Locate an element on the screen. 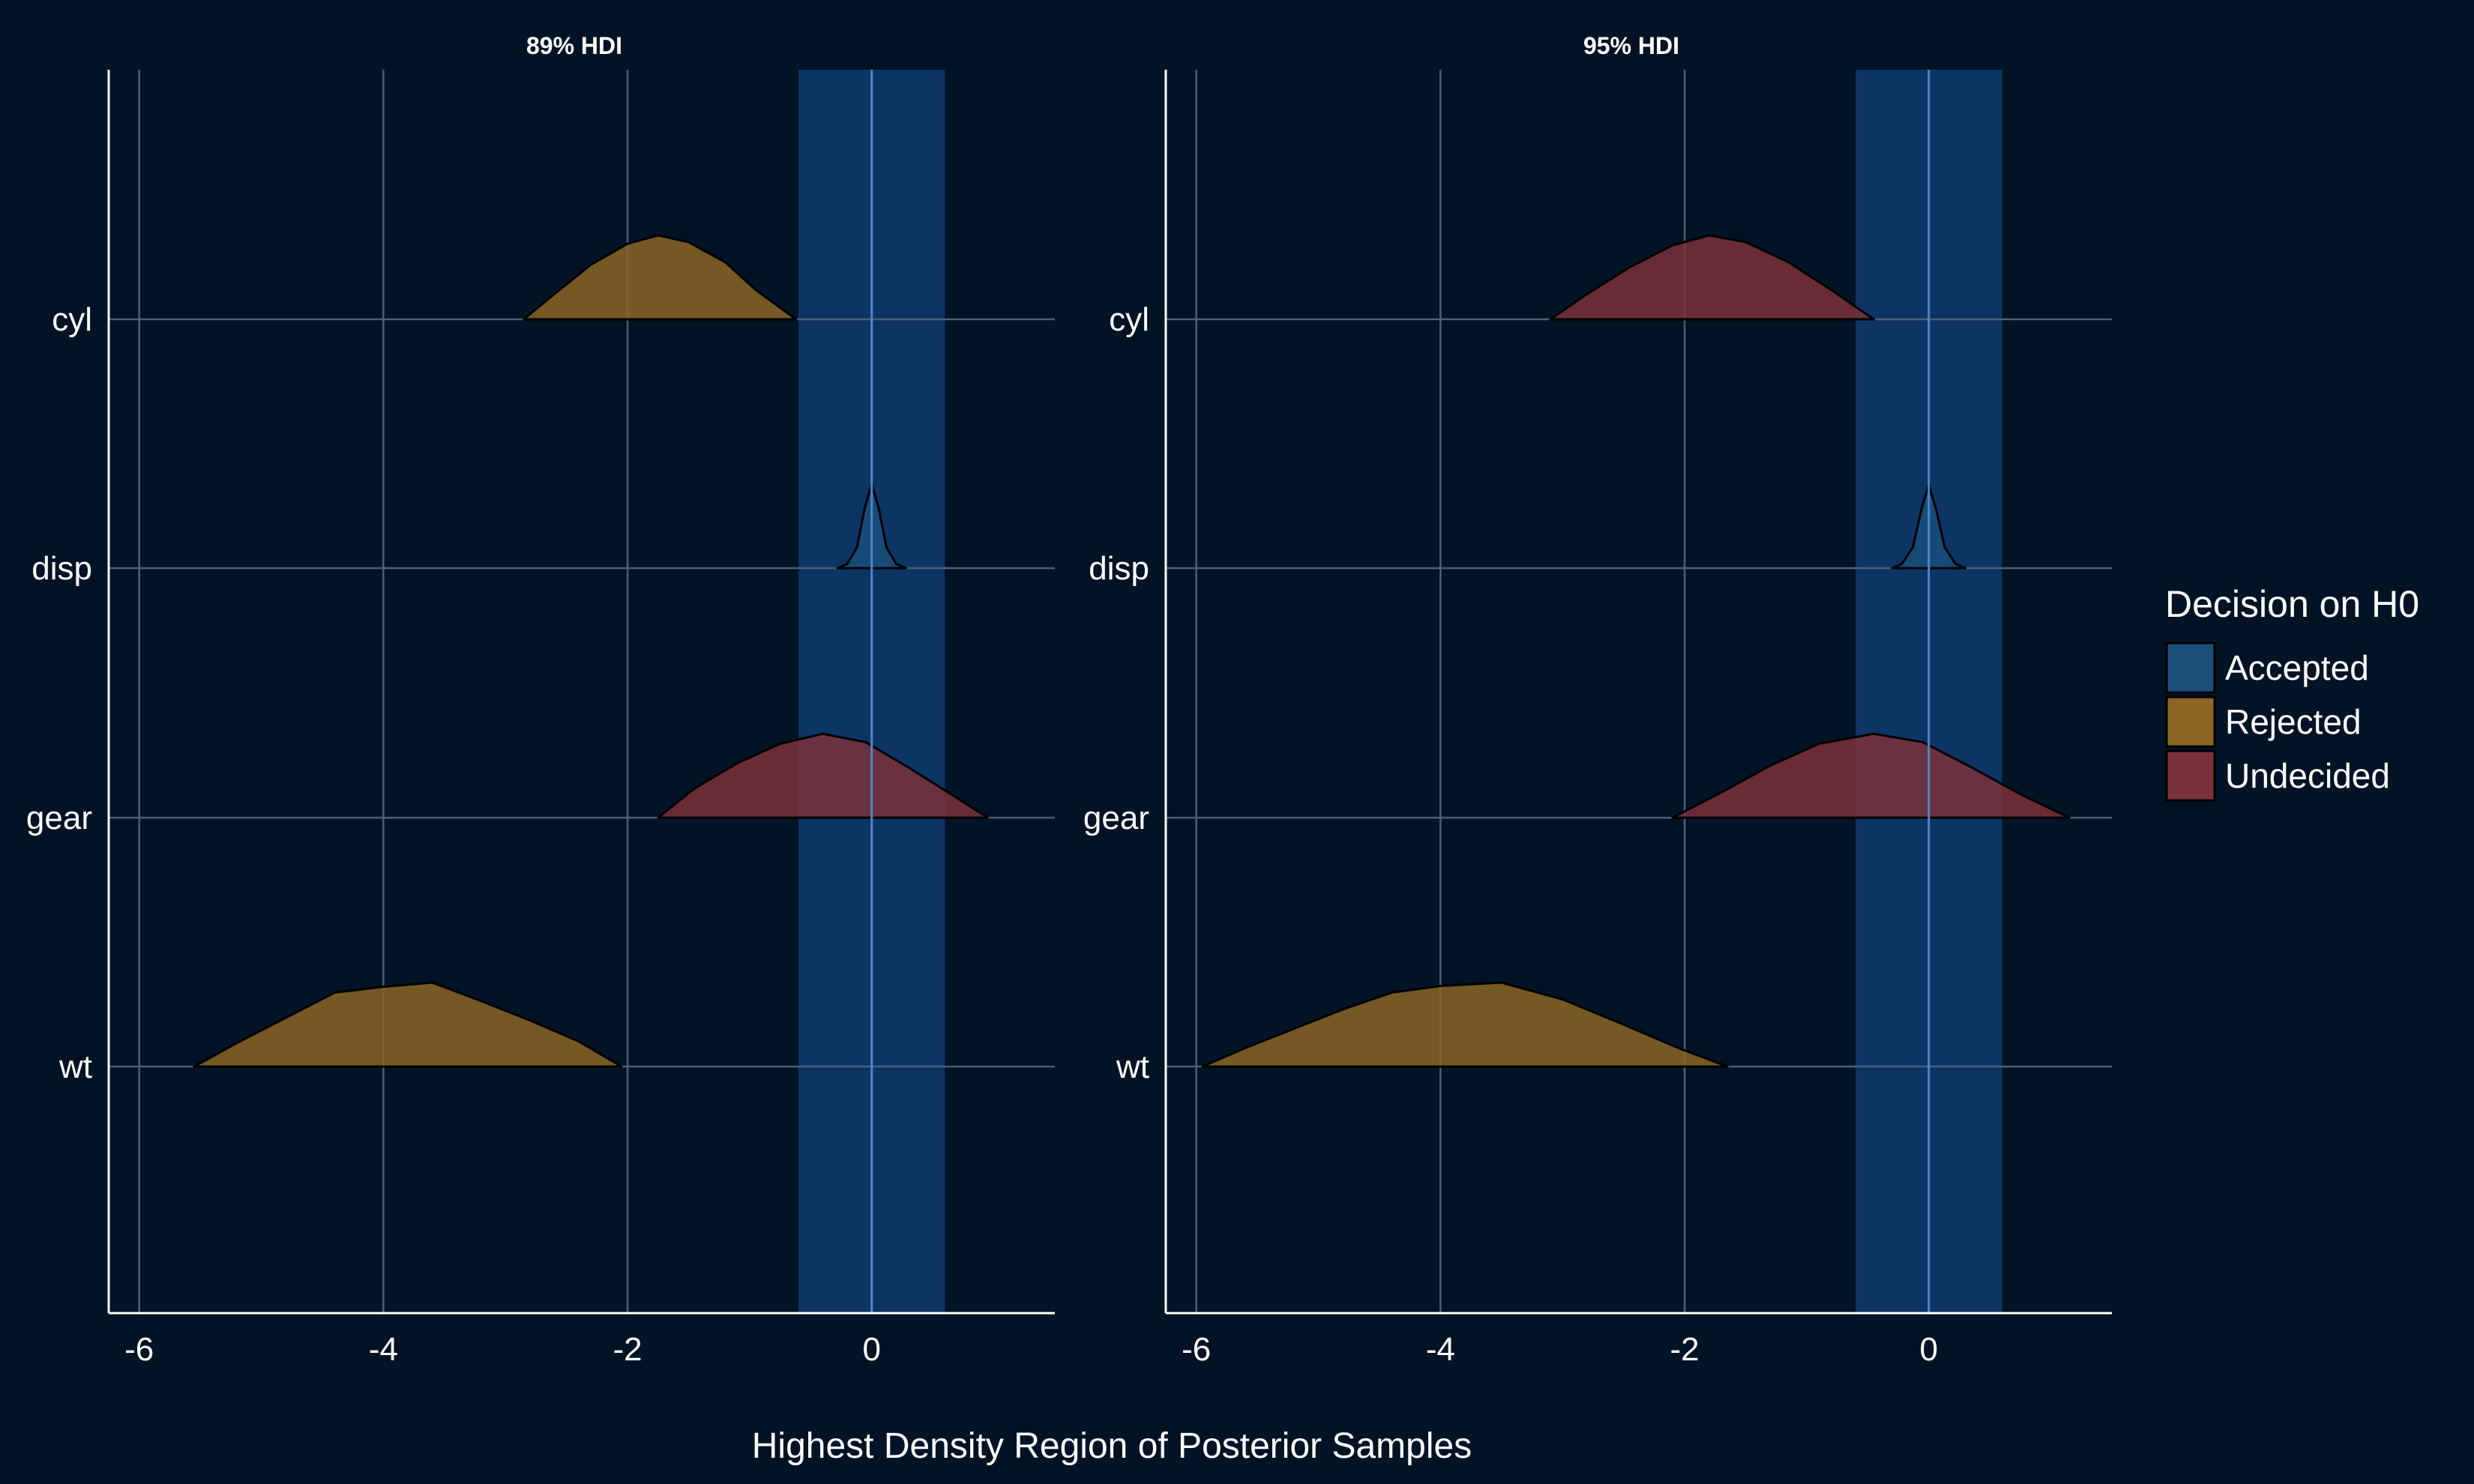 Image resolution: width=2474 pixels, height=1484 pixels. legend-label: Undecided is located at coordinates (2307, 776).